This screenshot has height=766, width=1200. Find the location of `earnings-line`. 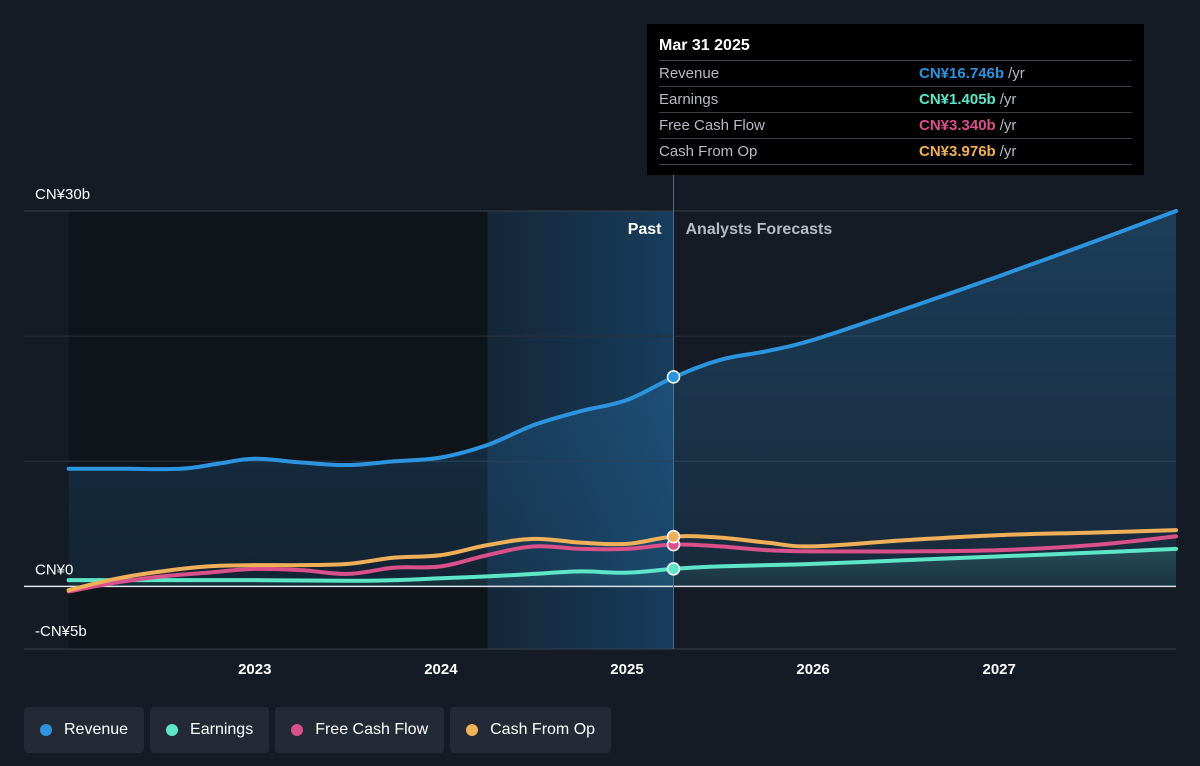

earnings-line is located at coordinates (622, 564).